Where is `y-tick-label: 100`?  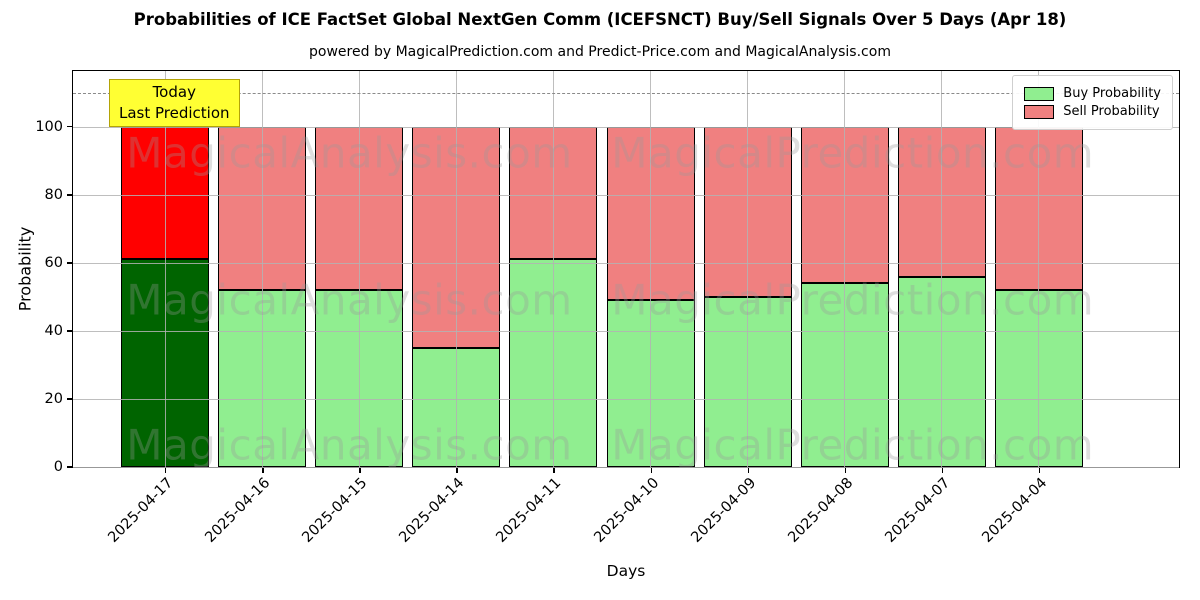
y-tick-label: 100 is located at coordinates (49, 126).